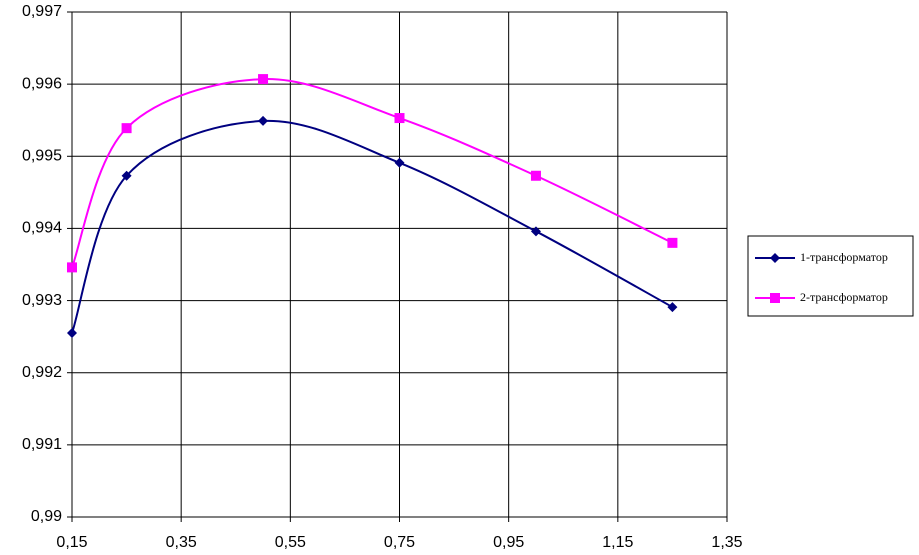 This screenshot has width=919, height=555. Describe the element at coordinates (42, 83) in the screenshot. I see `y-tick-label: 0,996` at that location.